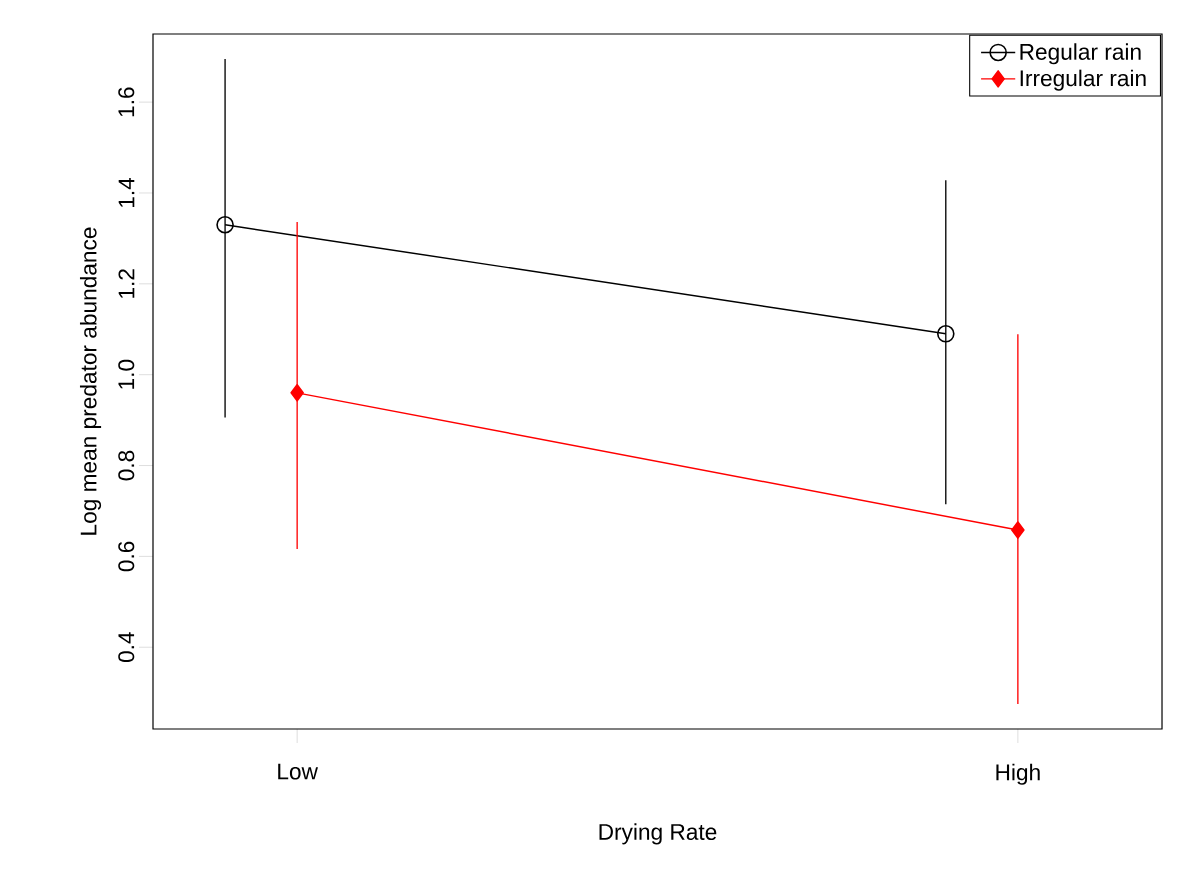 This screenshot has width=1192, height=893. What do you see at coordinates (126, 192) in the screenshot?
I see `y-tick-label: 1.4` at bounding box center [126, 192].